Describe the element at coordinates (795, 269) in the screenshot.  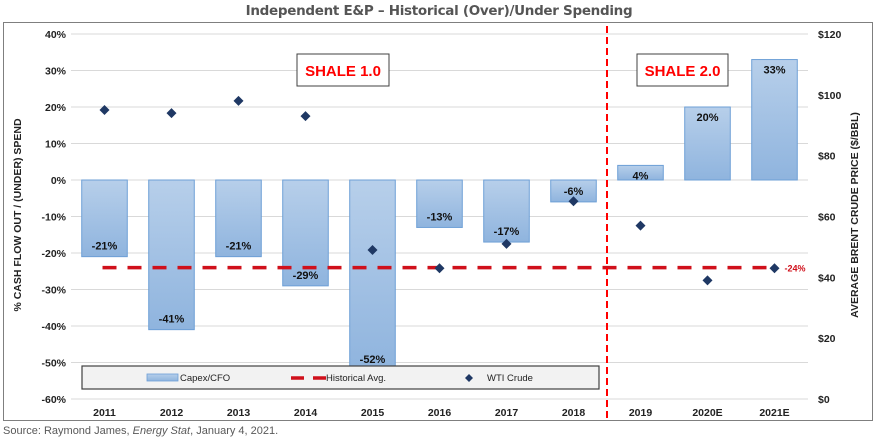
I see `historical-avg-label: -24%` at that location.